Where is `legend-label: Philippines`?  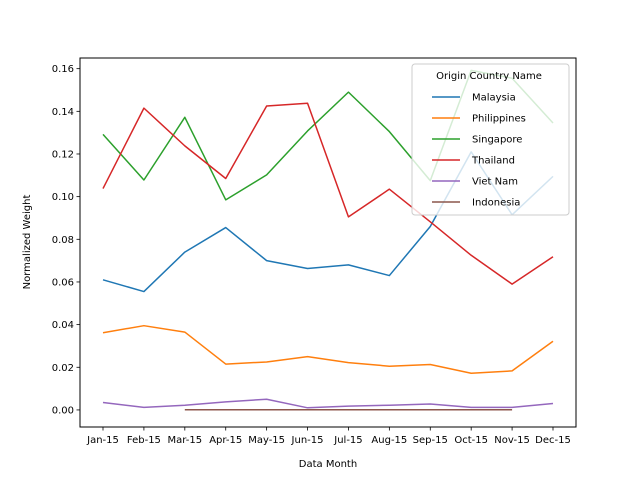
legend-label: Philippines is located at coordinates (499, 119).